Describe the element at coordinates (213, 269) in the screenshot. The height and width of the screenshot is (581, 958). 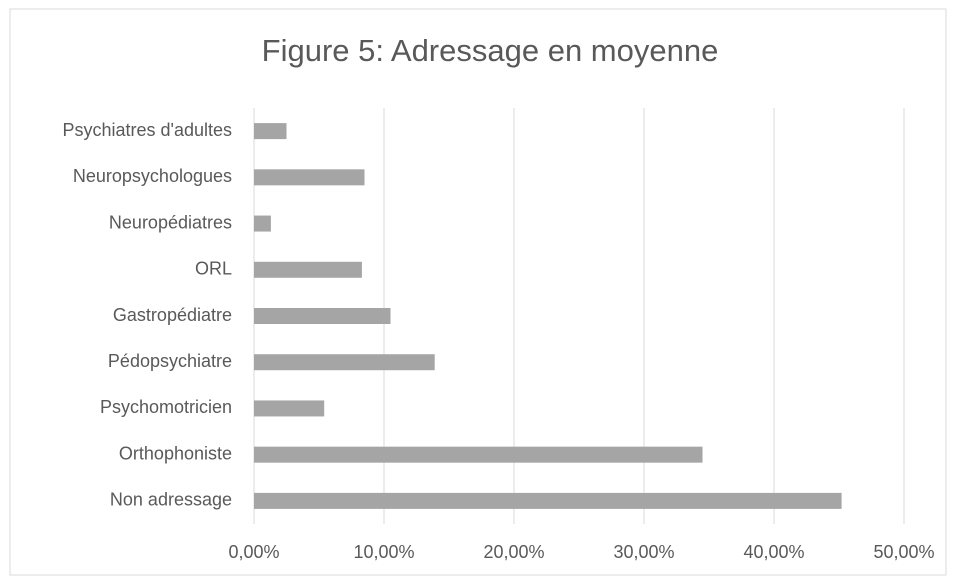
I see `y-tick-label: ORL` at that location.